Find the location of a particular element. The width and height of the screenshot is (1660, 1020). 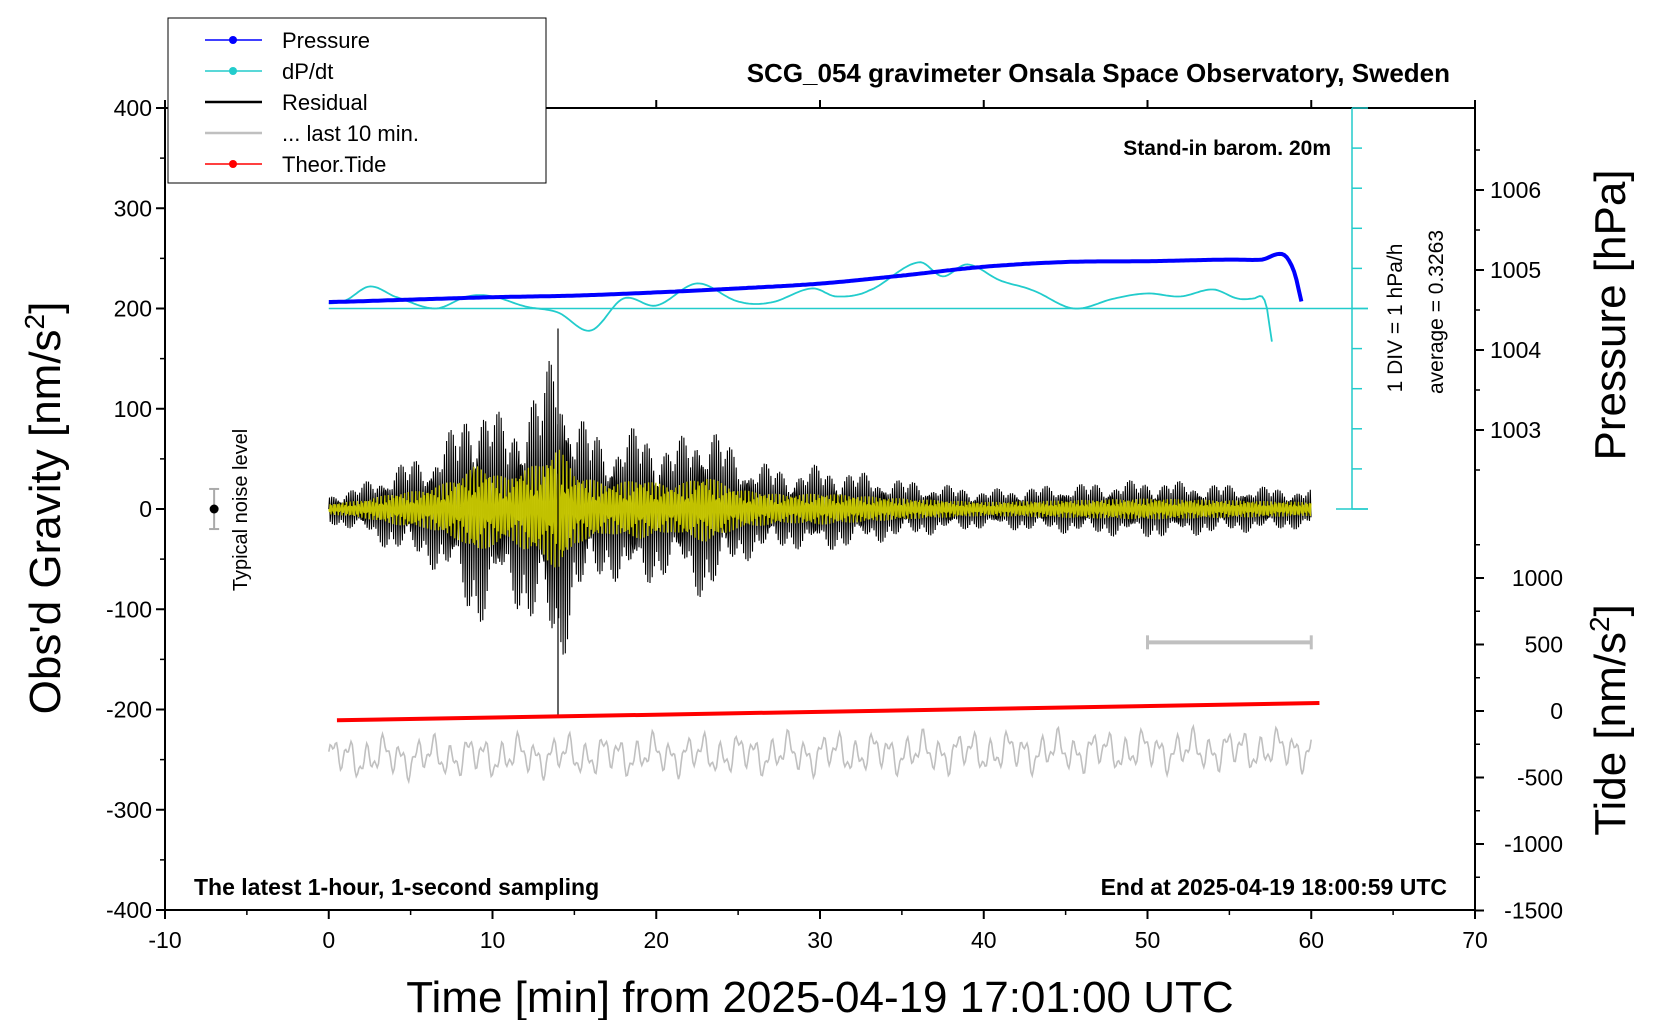

y-axis-label-gravity: Obs'd Gravity [nm/s2] is located at coordinates (44, 508).